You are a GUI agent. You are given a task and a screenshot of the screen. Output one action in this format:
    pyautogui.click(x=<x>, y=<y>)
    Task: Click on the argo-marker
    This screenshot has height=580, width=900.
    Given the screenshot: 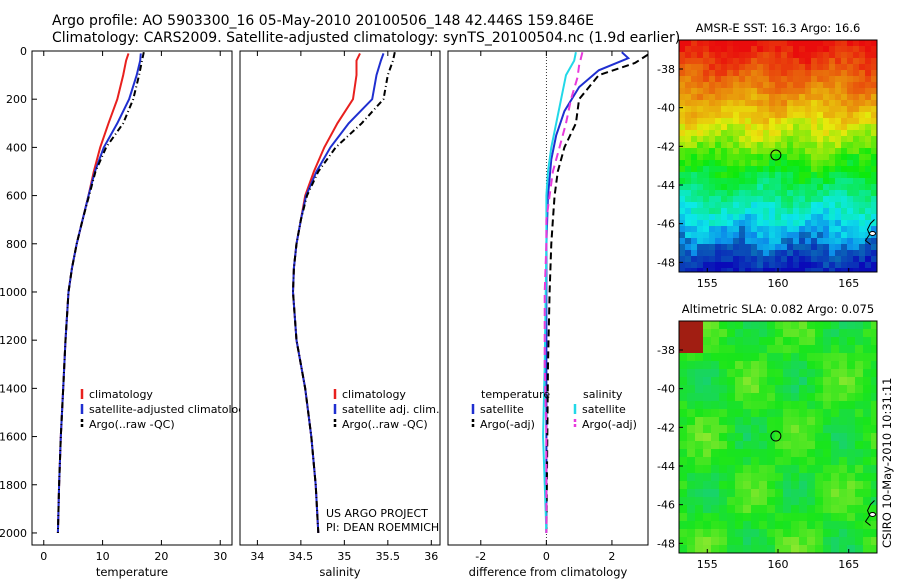 What is the action you would take?
    pyautogui.click(x=776, y=155)
    